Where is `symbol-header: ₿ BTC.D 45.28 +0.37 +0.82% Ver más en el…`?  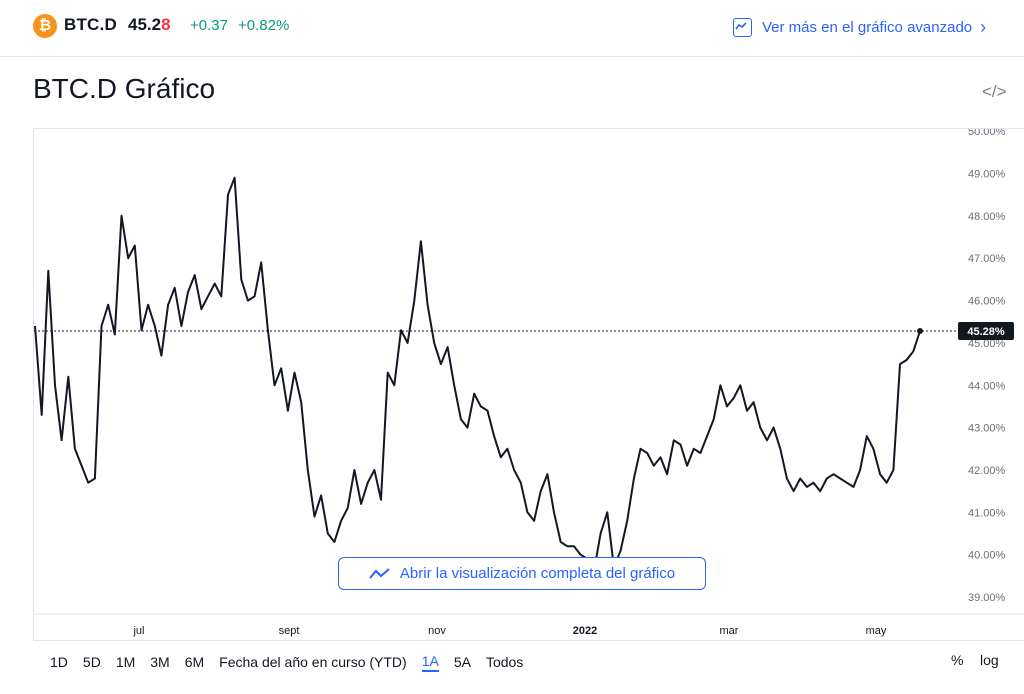 symbol-header: ₿ BTC.D 45.28 +0.37 +0.82% Ver más en el… is located at coordinates (512, 28).